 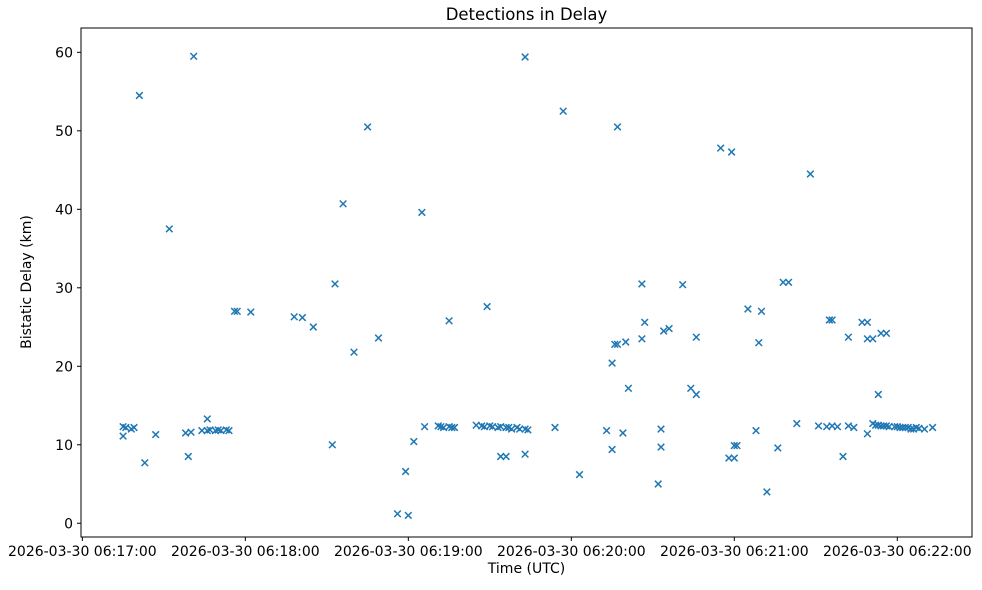 I want to click on x-tick-label: 2026-03-30 06:18:00, so click(x=245, y=552).